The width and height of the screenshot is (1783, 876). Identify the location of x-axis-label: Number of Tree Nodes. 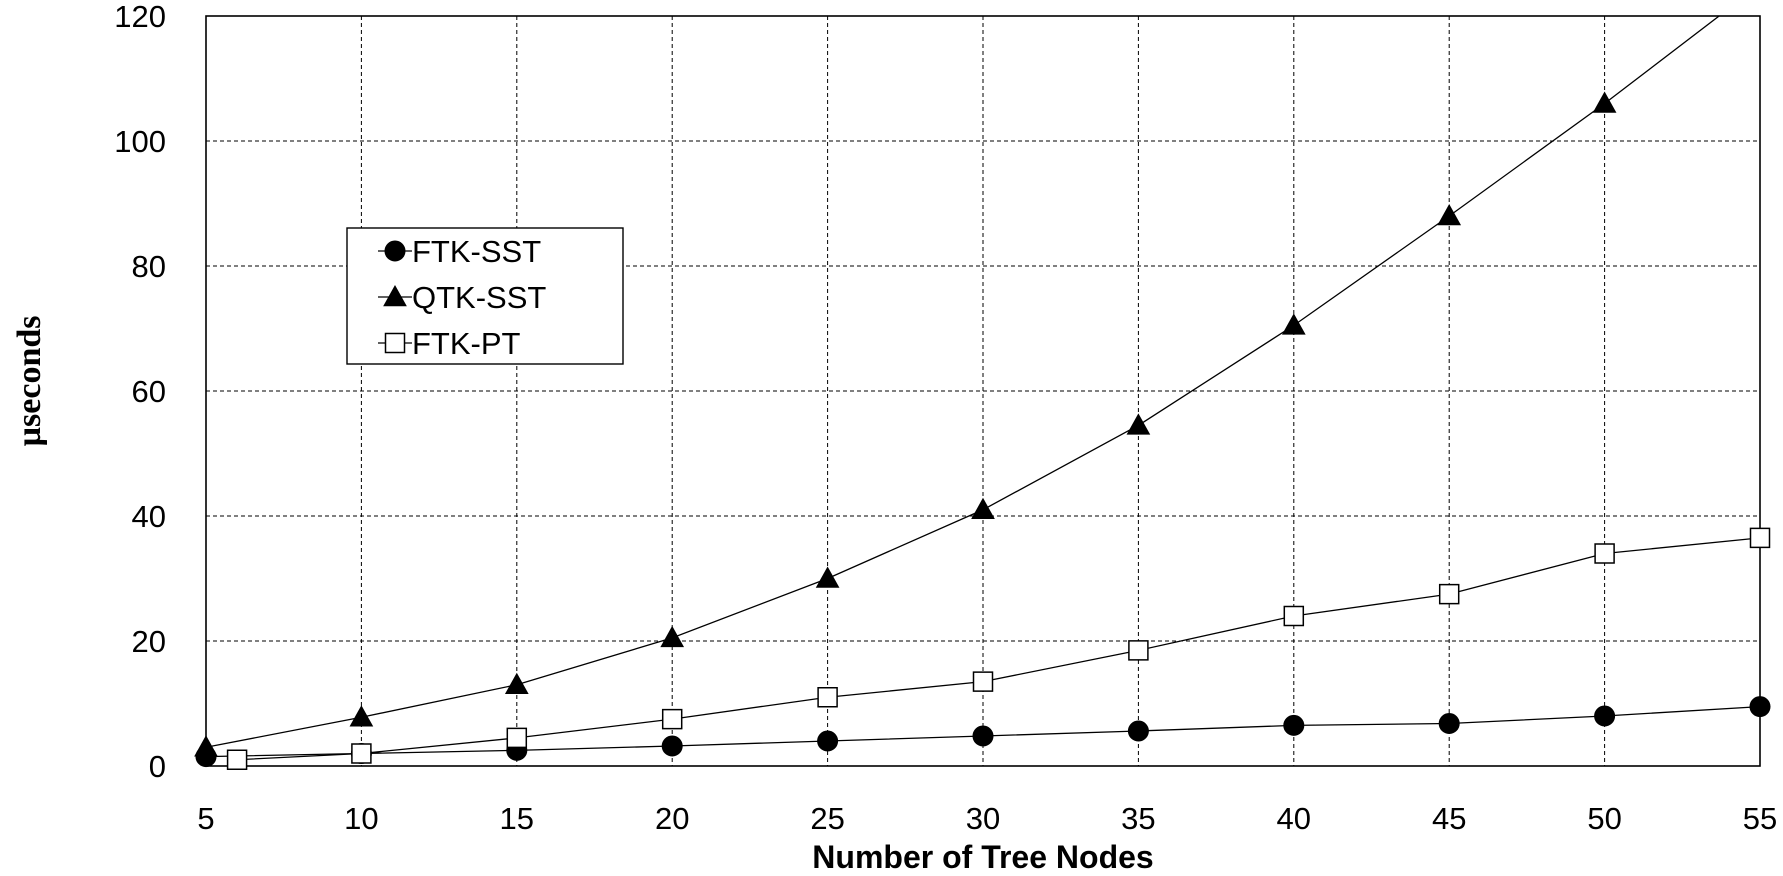
(982, 857).